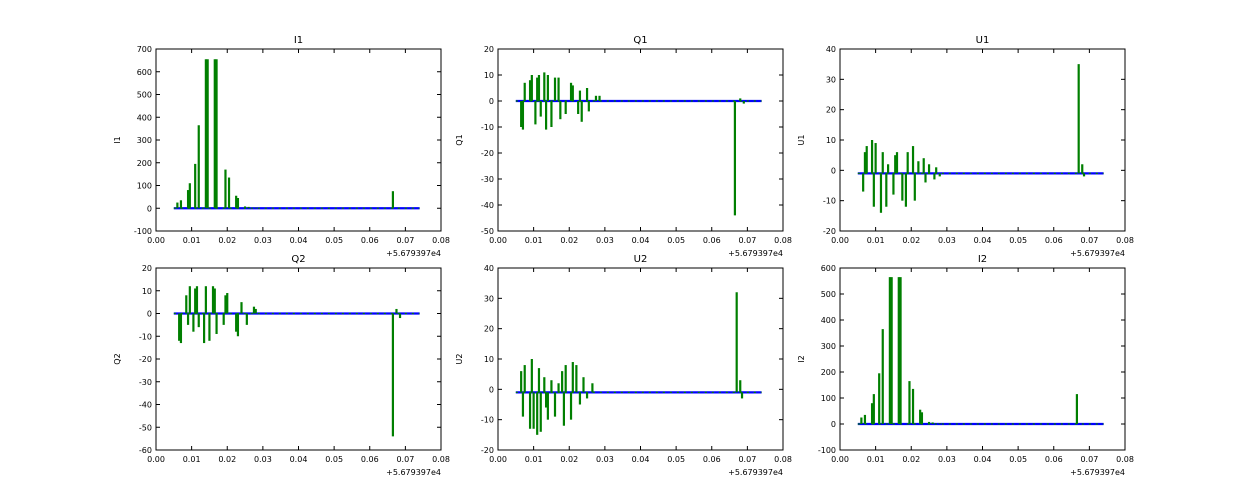  Describe the element at coordinates (833, 170) in the screenshot. I see `ytick-label-2-2: 0` at that location.